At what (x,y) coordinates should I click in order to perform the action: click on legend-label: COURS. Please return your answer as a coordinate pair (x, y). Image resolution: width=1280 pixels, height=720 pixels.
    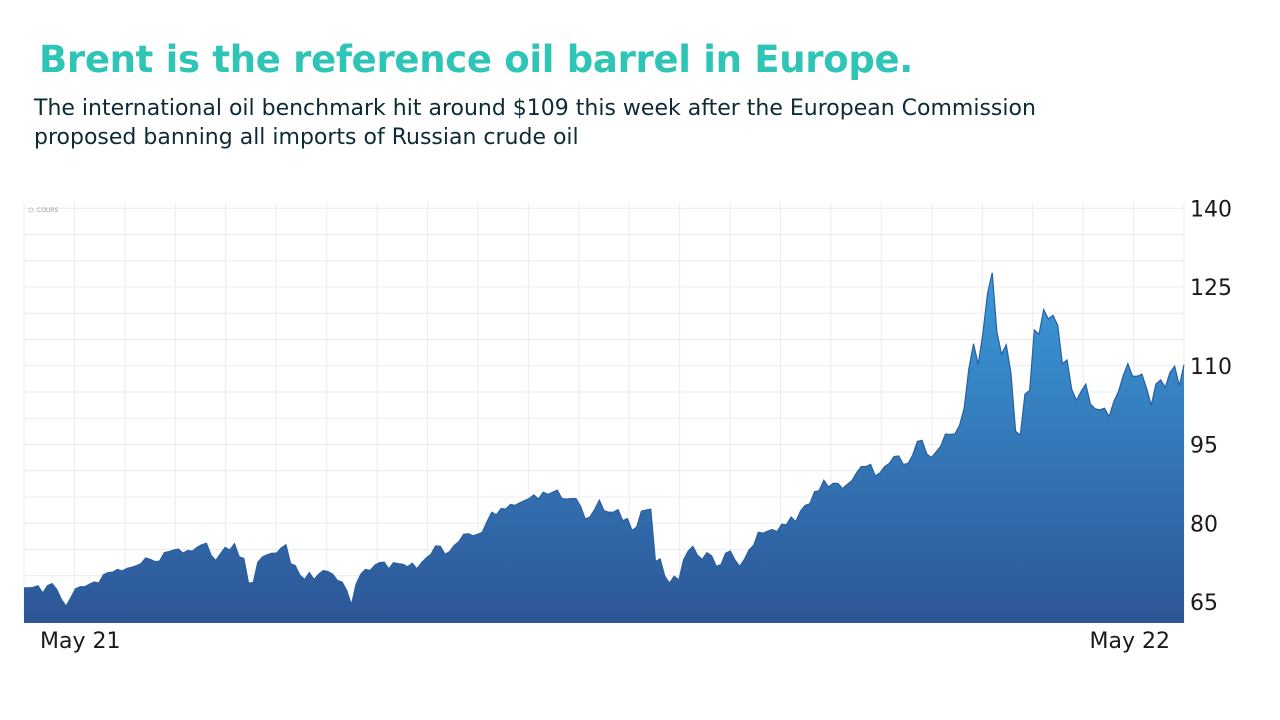
    Looking at the image, I should click on (47, 210).